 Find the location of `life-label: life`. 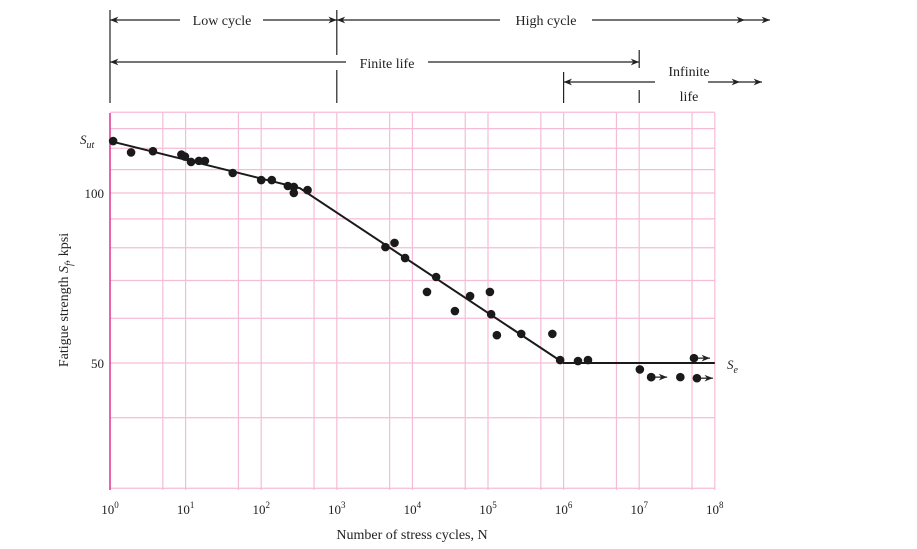

life-label: life is located at coordinates (689, 97).